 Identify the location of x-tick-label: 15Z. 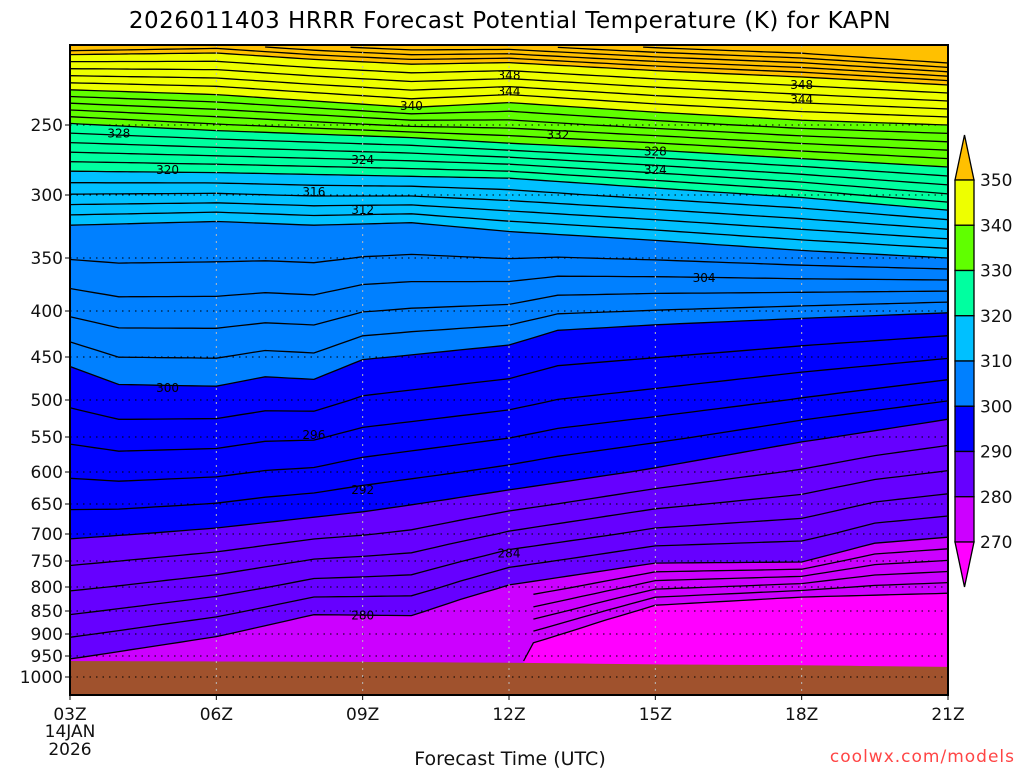
(655, 715).